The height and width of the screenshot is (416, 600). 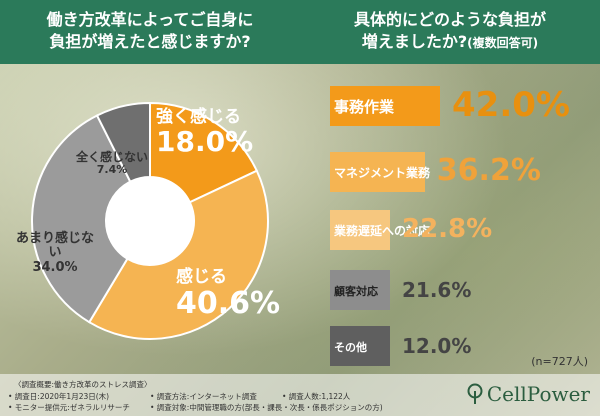 What do you see at coordinates (475, 393) in the screenshot?
I see `leaf-icon` at bounding box center [475, 393].